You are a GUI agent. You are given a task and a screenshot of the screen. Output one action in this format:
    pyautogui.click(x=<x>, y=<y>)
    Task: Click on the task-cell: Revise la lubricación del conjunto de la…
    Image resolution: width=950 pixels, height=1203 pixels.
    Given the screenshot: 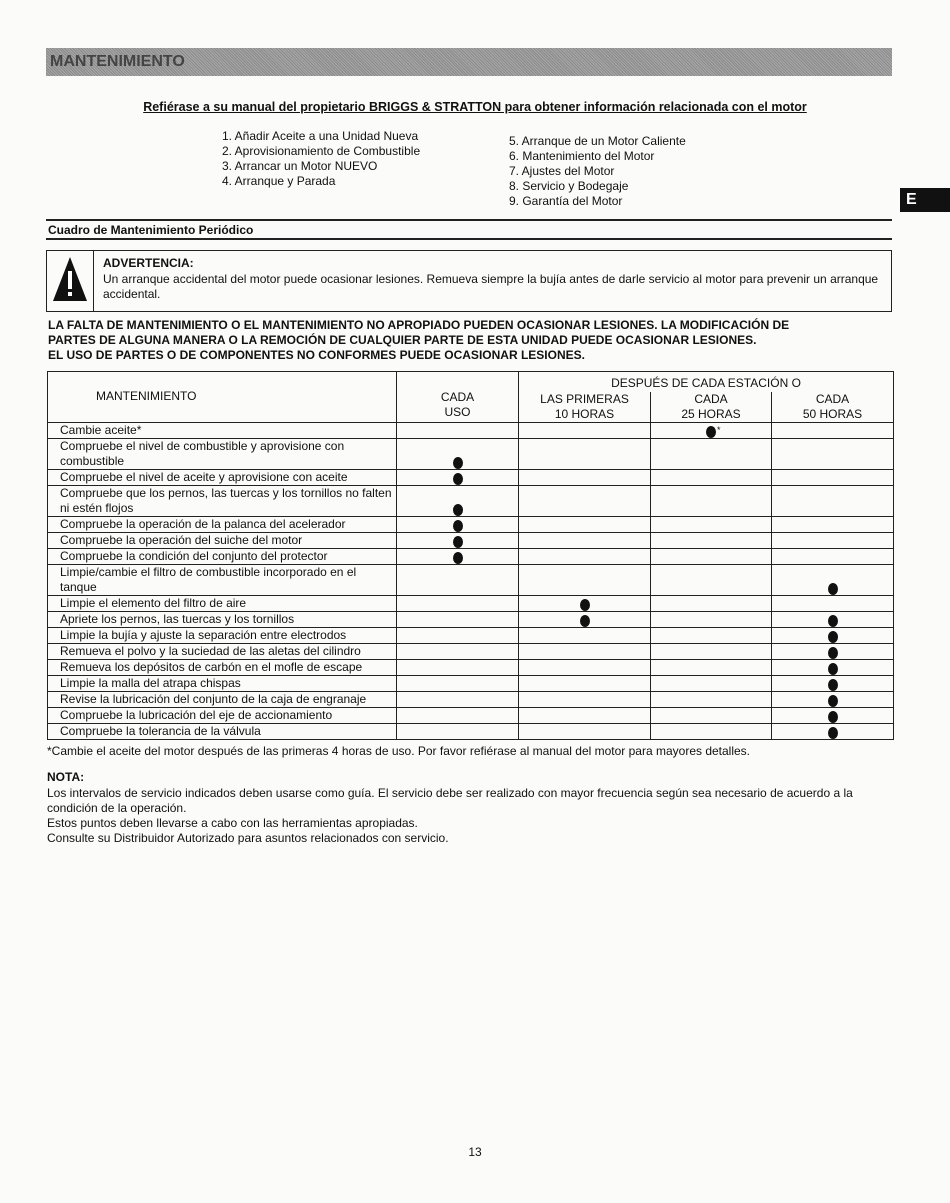 What is the action you would take?
    pyautogui.click(x=222, y=699)
    